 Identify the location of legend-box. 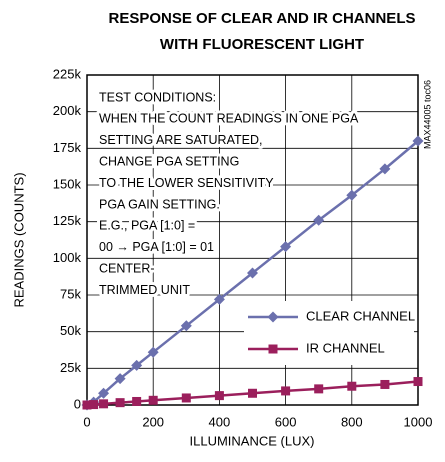
(329, 333).